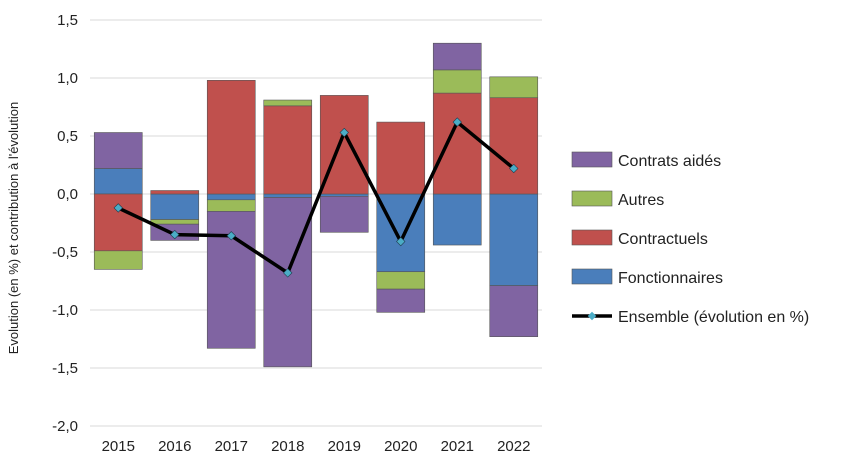 The width and height of the screenshot is (850, 463). What do you see at coordinates (514, 168) in the screenshot?
I see `total-point-2022` at bounding box center [514, 168].